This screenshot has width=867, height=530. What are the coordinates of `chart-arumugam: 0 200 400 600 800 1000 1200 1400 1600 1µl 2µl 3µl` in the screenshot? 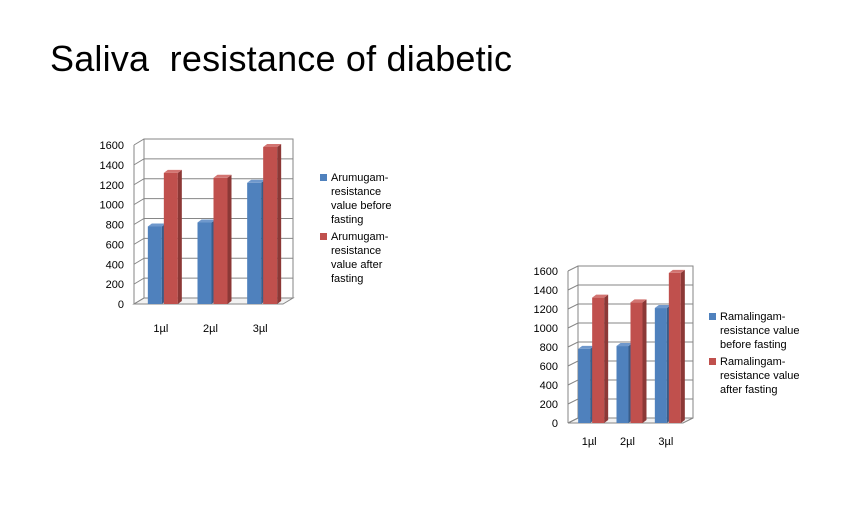 It's located at (197, 236).